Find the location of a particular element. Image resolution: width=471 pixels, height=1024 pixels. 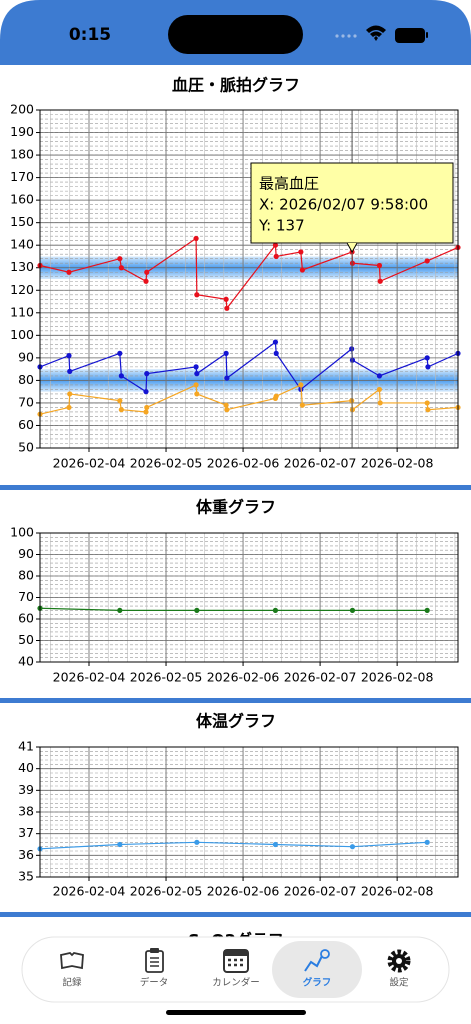

y-tick-label: 170 is located at coordinates (22, 176).